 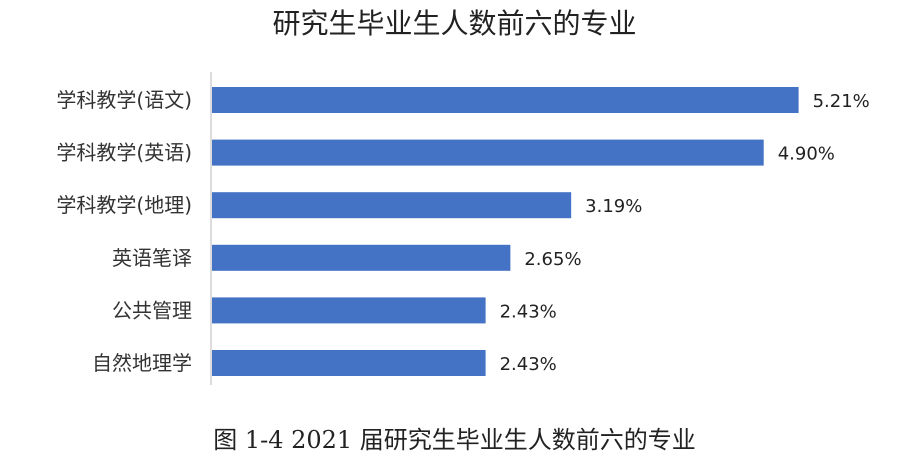 What do you see at coordinates (152, 258) in the screenshot?
I see `category-label: 英语笔译` at bounding box center [152, 258].